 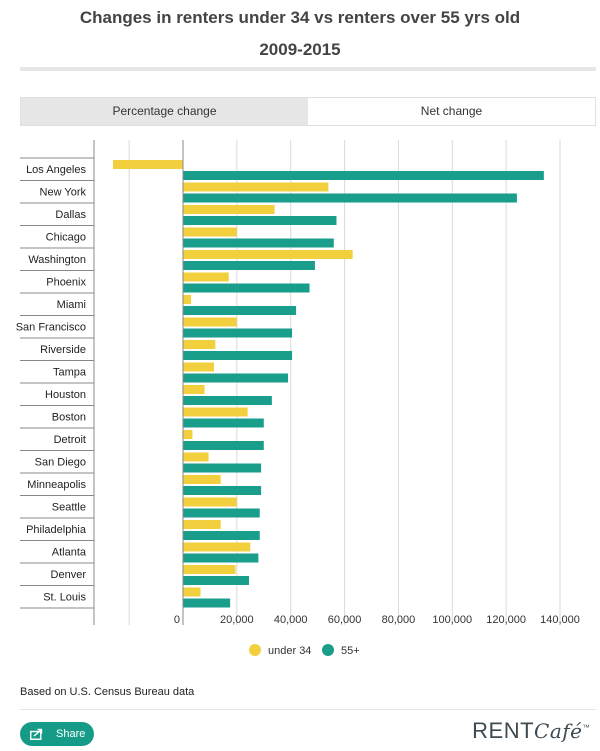 What do you see at coordinates (63, 193) in the screenshot?
I see `category-label: New York` at bounding box center [63, 193].